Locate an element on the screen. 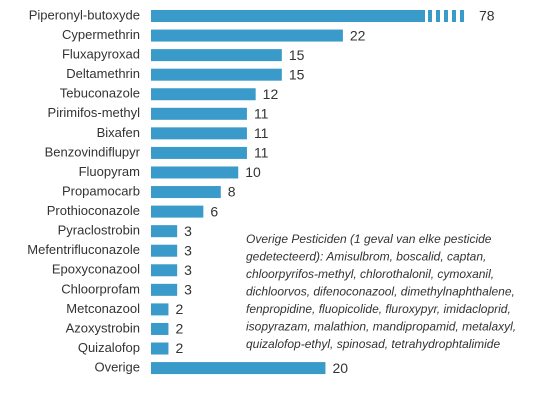 This screenshot has width=544, height=404. y-tick-label: Quizalofop is located at coordinates (109, 347).